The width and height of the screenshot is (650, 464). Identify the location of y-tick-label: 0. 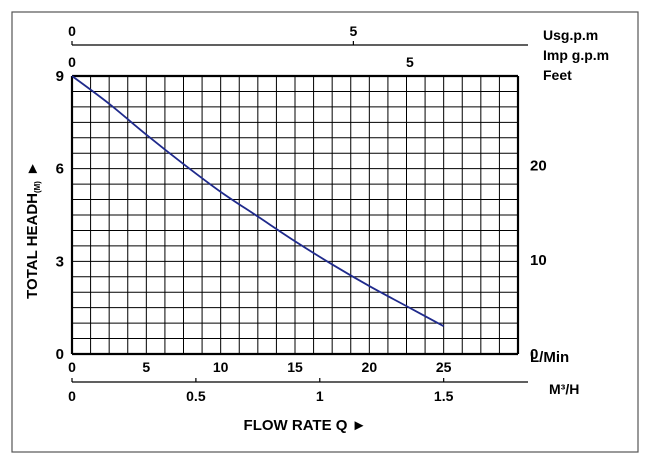
(60, 354).